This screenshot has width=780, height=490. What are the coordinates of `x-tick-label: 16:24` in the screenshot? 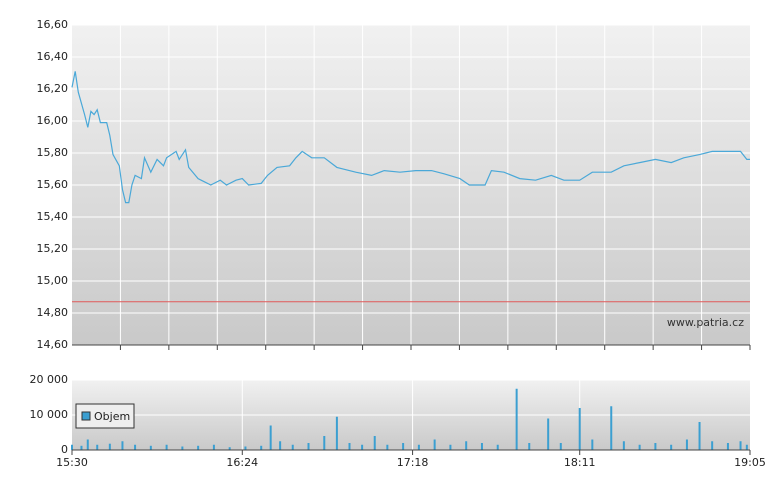 It's located at (242, 462).